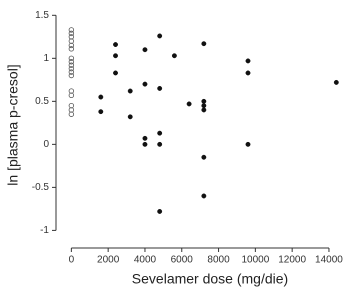 This screenshot has height=292, width=354. What do you see at coordinates (210, 279) in the screenshot?
I see `x-axis-title: Sevelamer dose (mg/die)` at bounding box center [210, 279].